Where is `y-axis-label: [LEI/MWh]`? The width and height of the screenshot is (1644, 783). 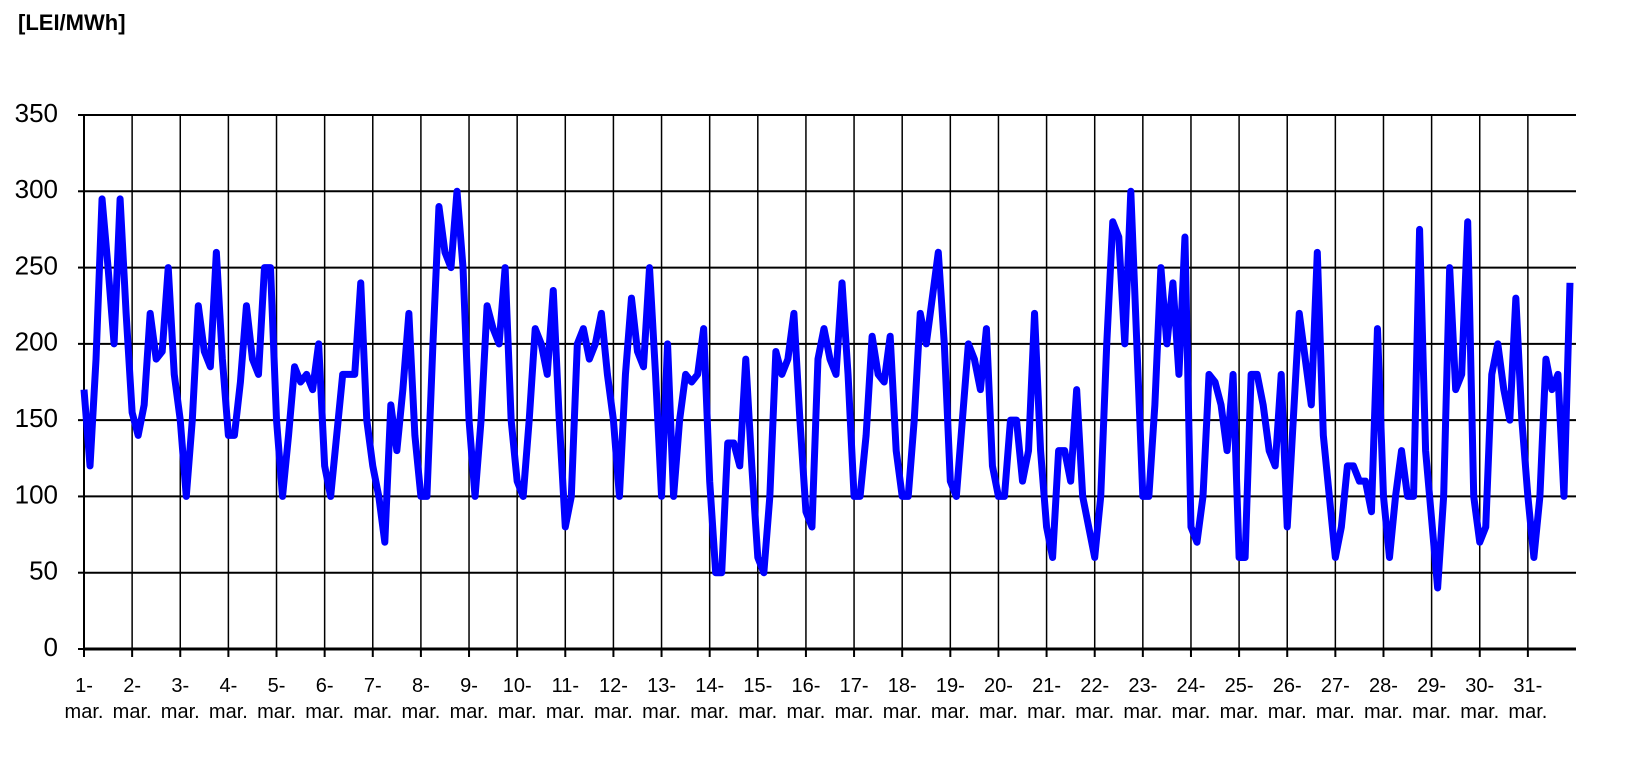 y-axis-label: [LEI/MWh] is located at coordinates (72, 22).